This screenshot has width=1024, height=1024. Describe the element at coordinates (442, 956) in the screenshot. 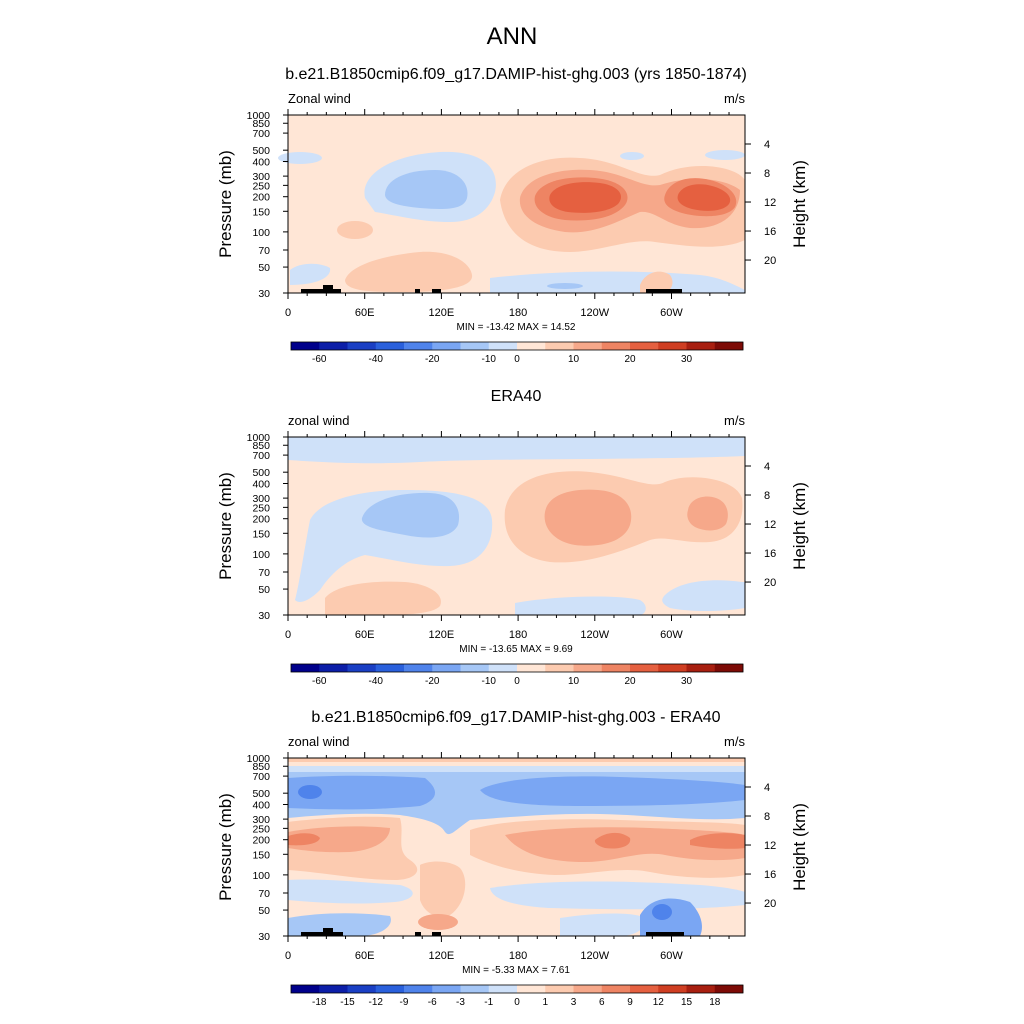

I see `x-tick-label: 120E` at that location.